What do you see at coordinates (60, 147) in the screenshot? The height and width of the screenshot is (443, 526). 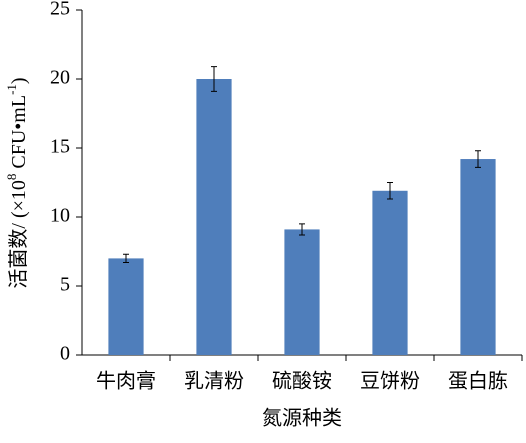 I see `y-tick-label: 15` at bounding box center [60, 147].